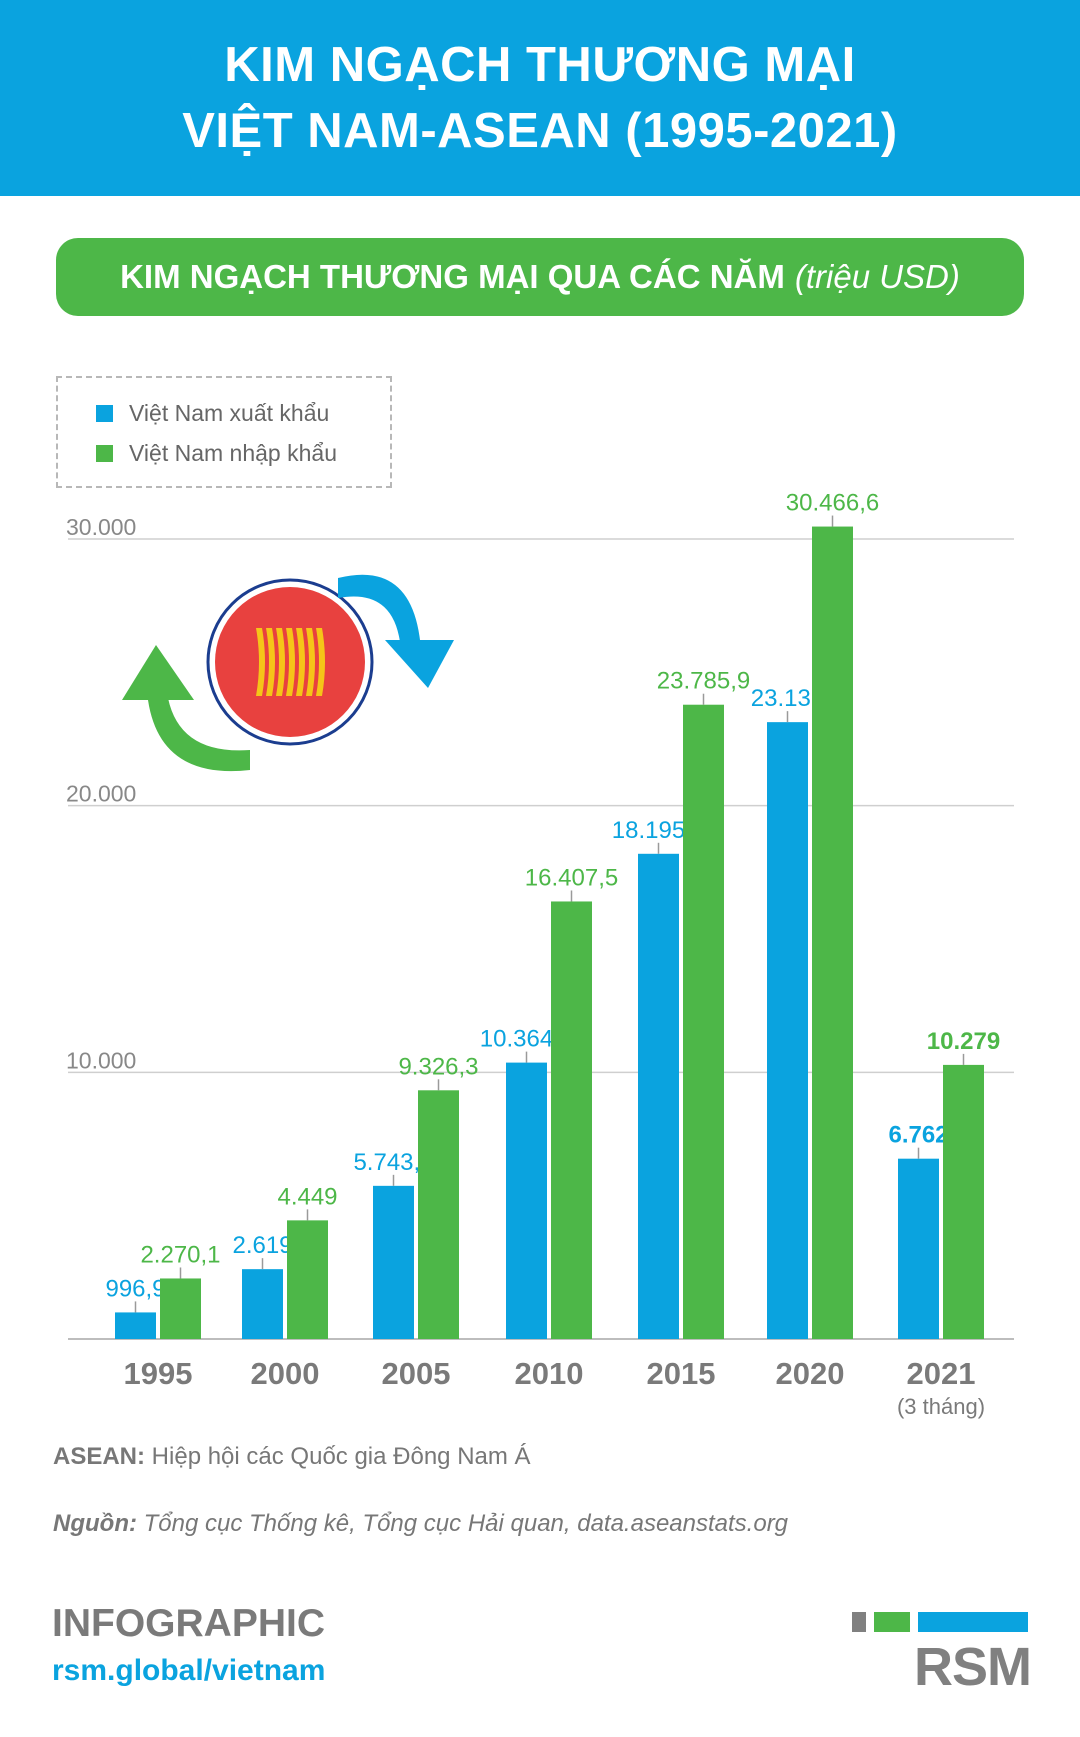 The image size is (1080, 1737). I want to click on data-label-import: 10.279, so click(963, 1041).